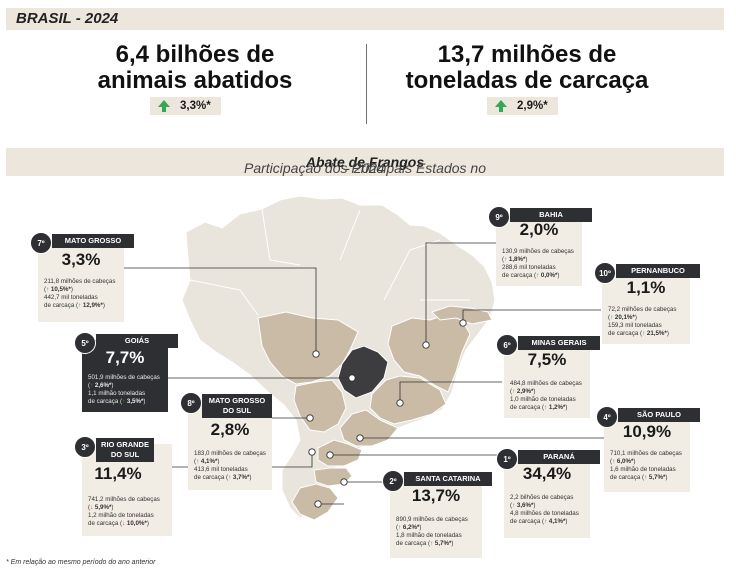 Image resolution: width=736 pixels, height=576 pixels. I want to click on heads-text: 72,2 milhões de cabeças, so click(642, 309).